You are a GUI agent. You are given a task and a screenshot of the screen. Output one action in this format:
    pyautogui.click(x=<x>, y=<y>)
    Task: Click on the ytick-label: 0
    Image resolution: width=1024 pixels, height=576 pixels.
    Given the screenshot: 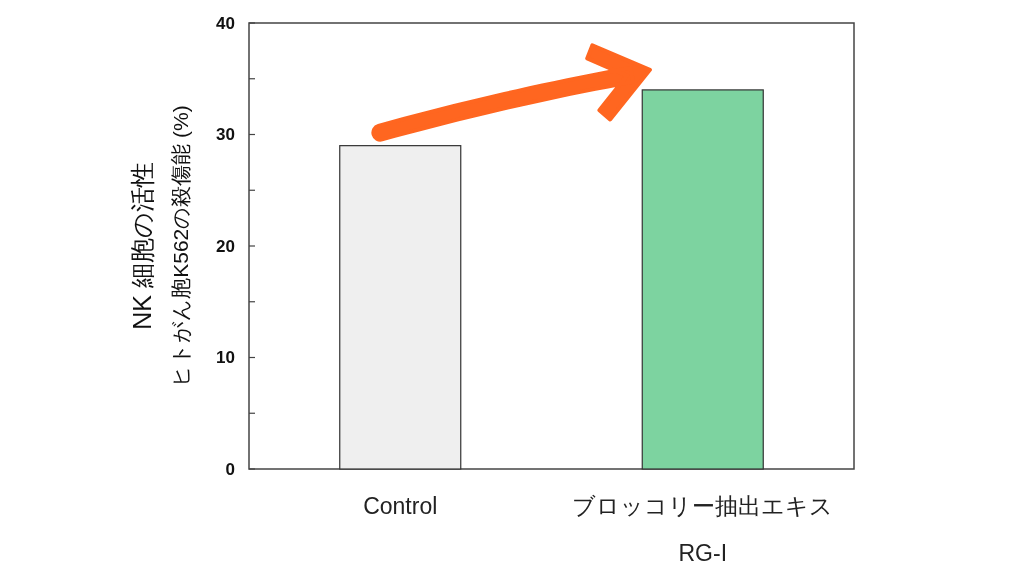 What is the action you would take?
    pyautogui.click(x=230, y=469)
    